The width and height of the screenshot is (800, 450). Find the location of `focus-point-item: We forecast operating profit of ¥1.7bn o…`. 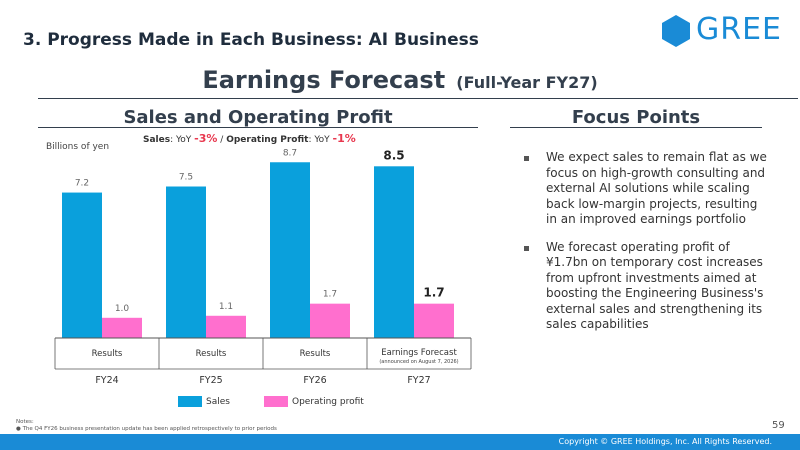

focus-point-item: We forecast operating profit of ¥1.7bn o… is located at coordinates (647, 286).